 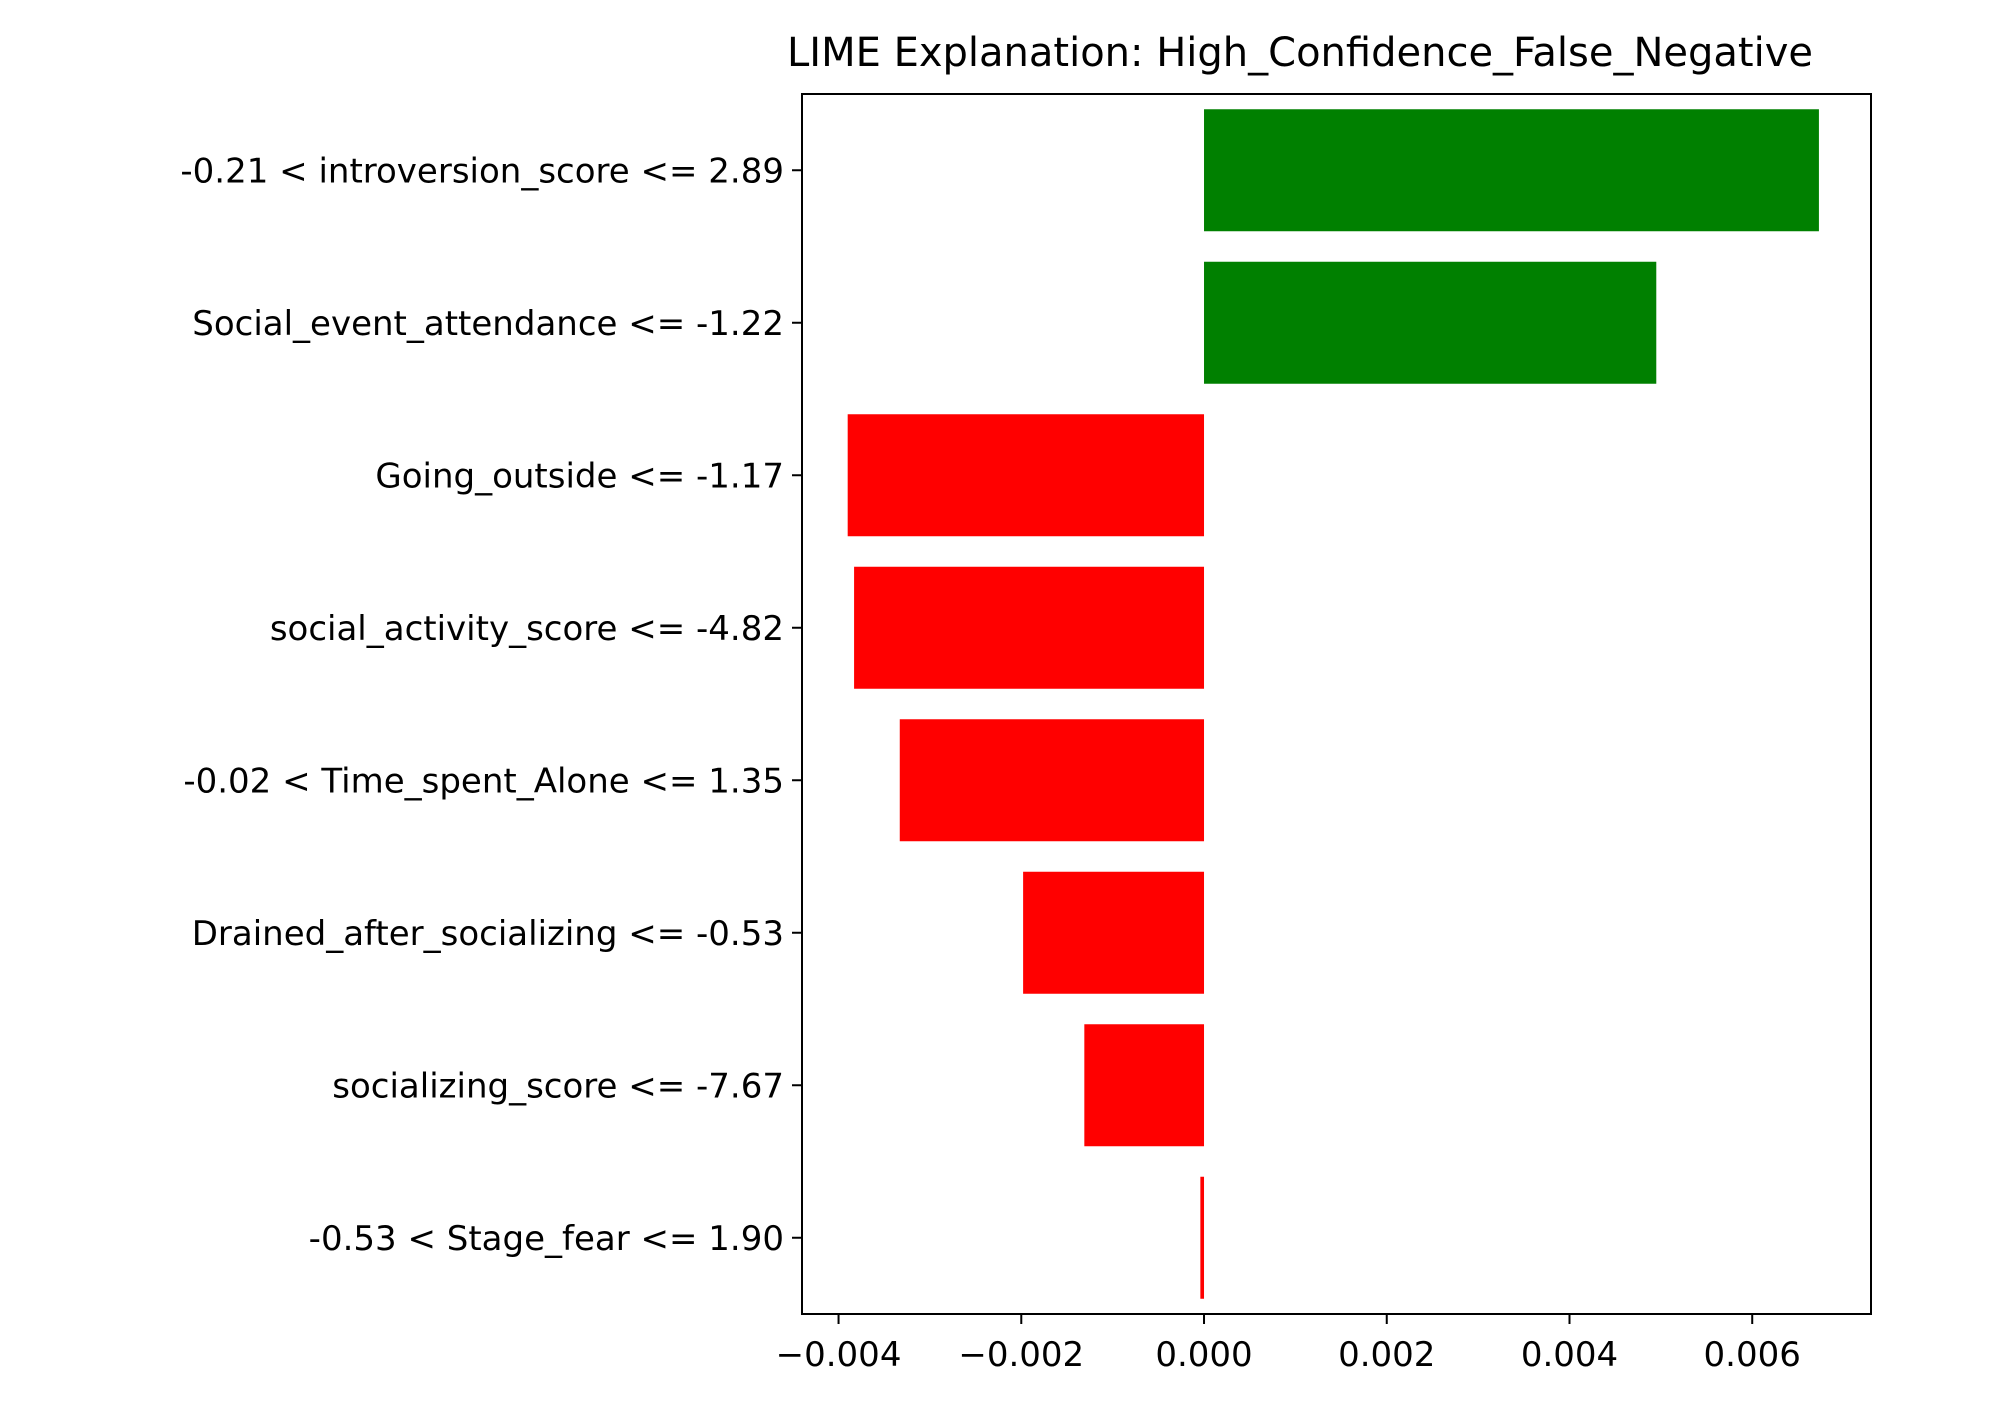 What do you see at coordinates (488, 324) in the screenshot?
I see `y-tick-label: Social_event_attendance <= -1.22` at bounding box center [488, 324].